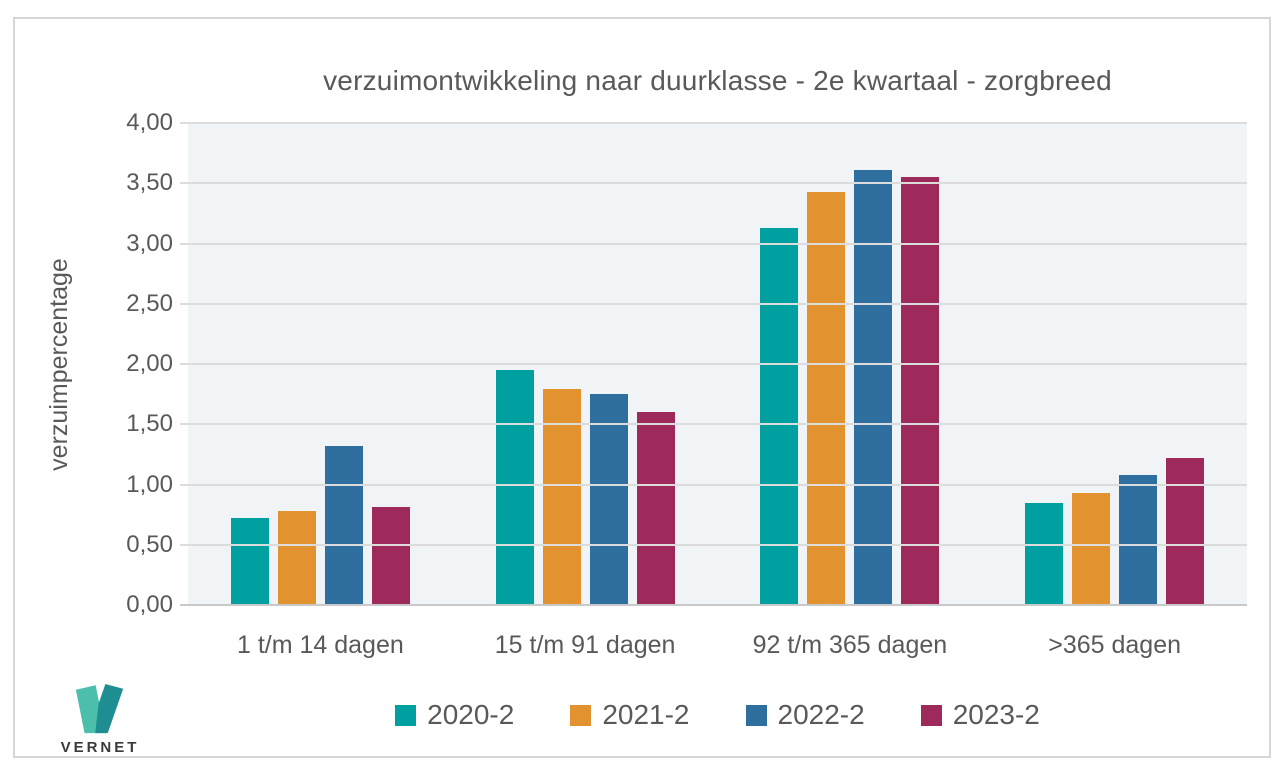 This screenshot has width=1280, height=773. Describe the element at coordinates (850, 645) in the screenshot. I see `x-axis-label: 92 t/m 365 dagen` at that location.